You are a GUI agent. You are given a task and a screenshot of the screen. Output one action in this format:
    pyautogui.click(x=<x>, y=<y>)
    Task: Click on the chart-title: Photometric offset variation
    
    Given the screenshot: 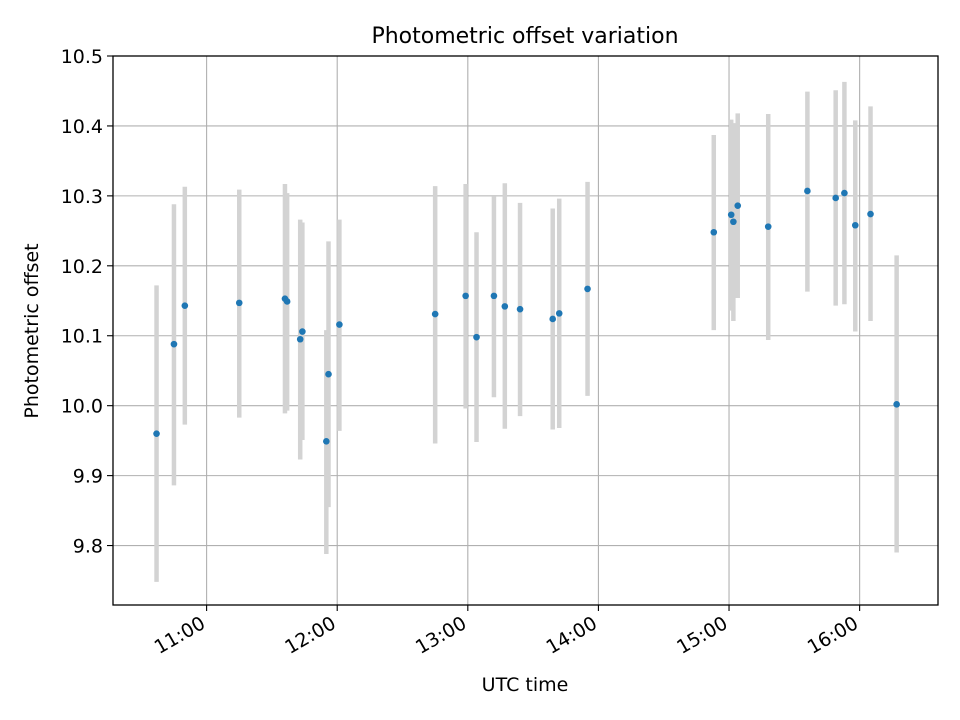 What is the action you would take?
    pyautogui.click(x=524, y=36)
    